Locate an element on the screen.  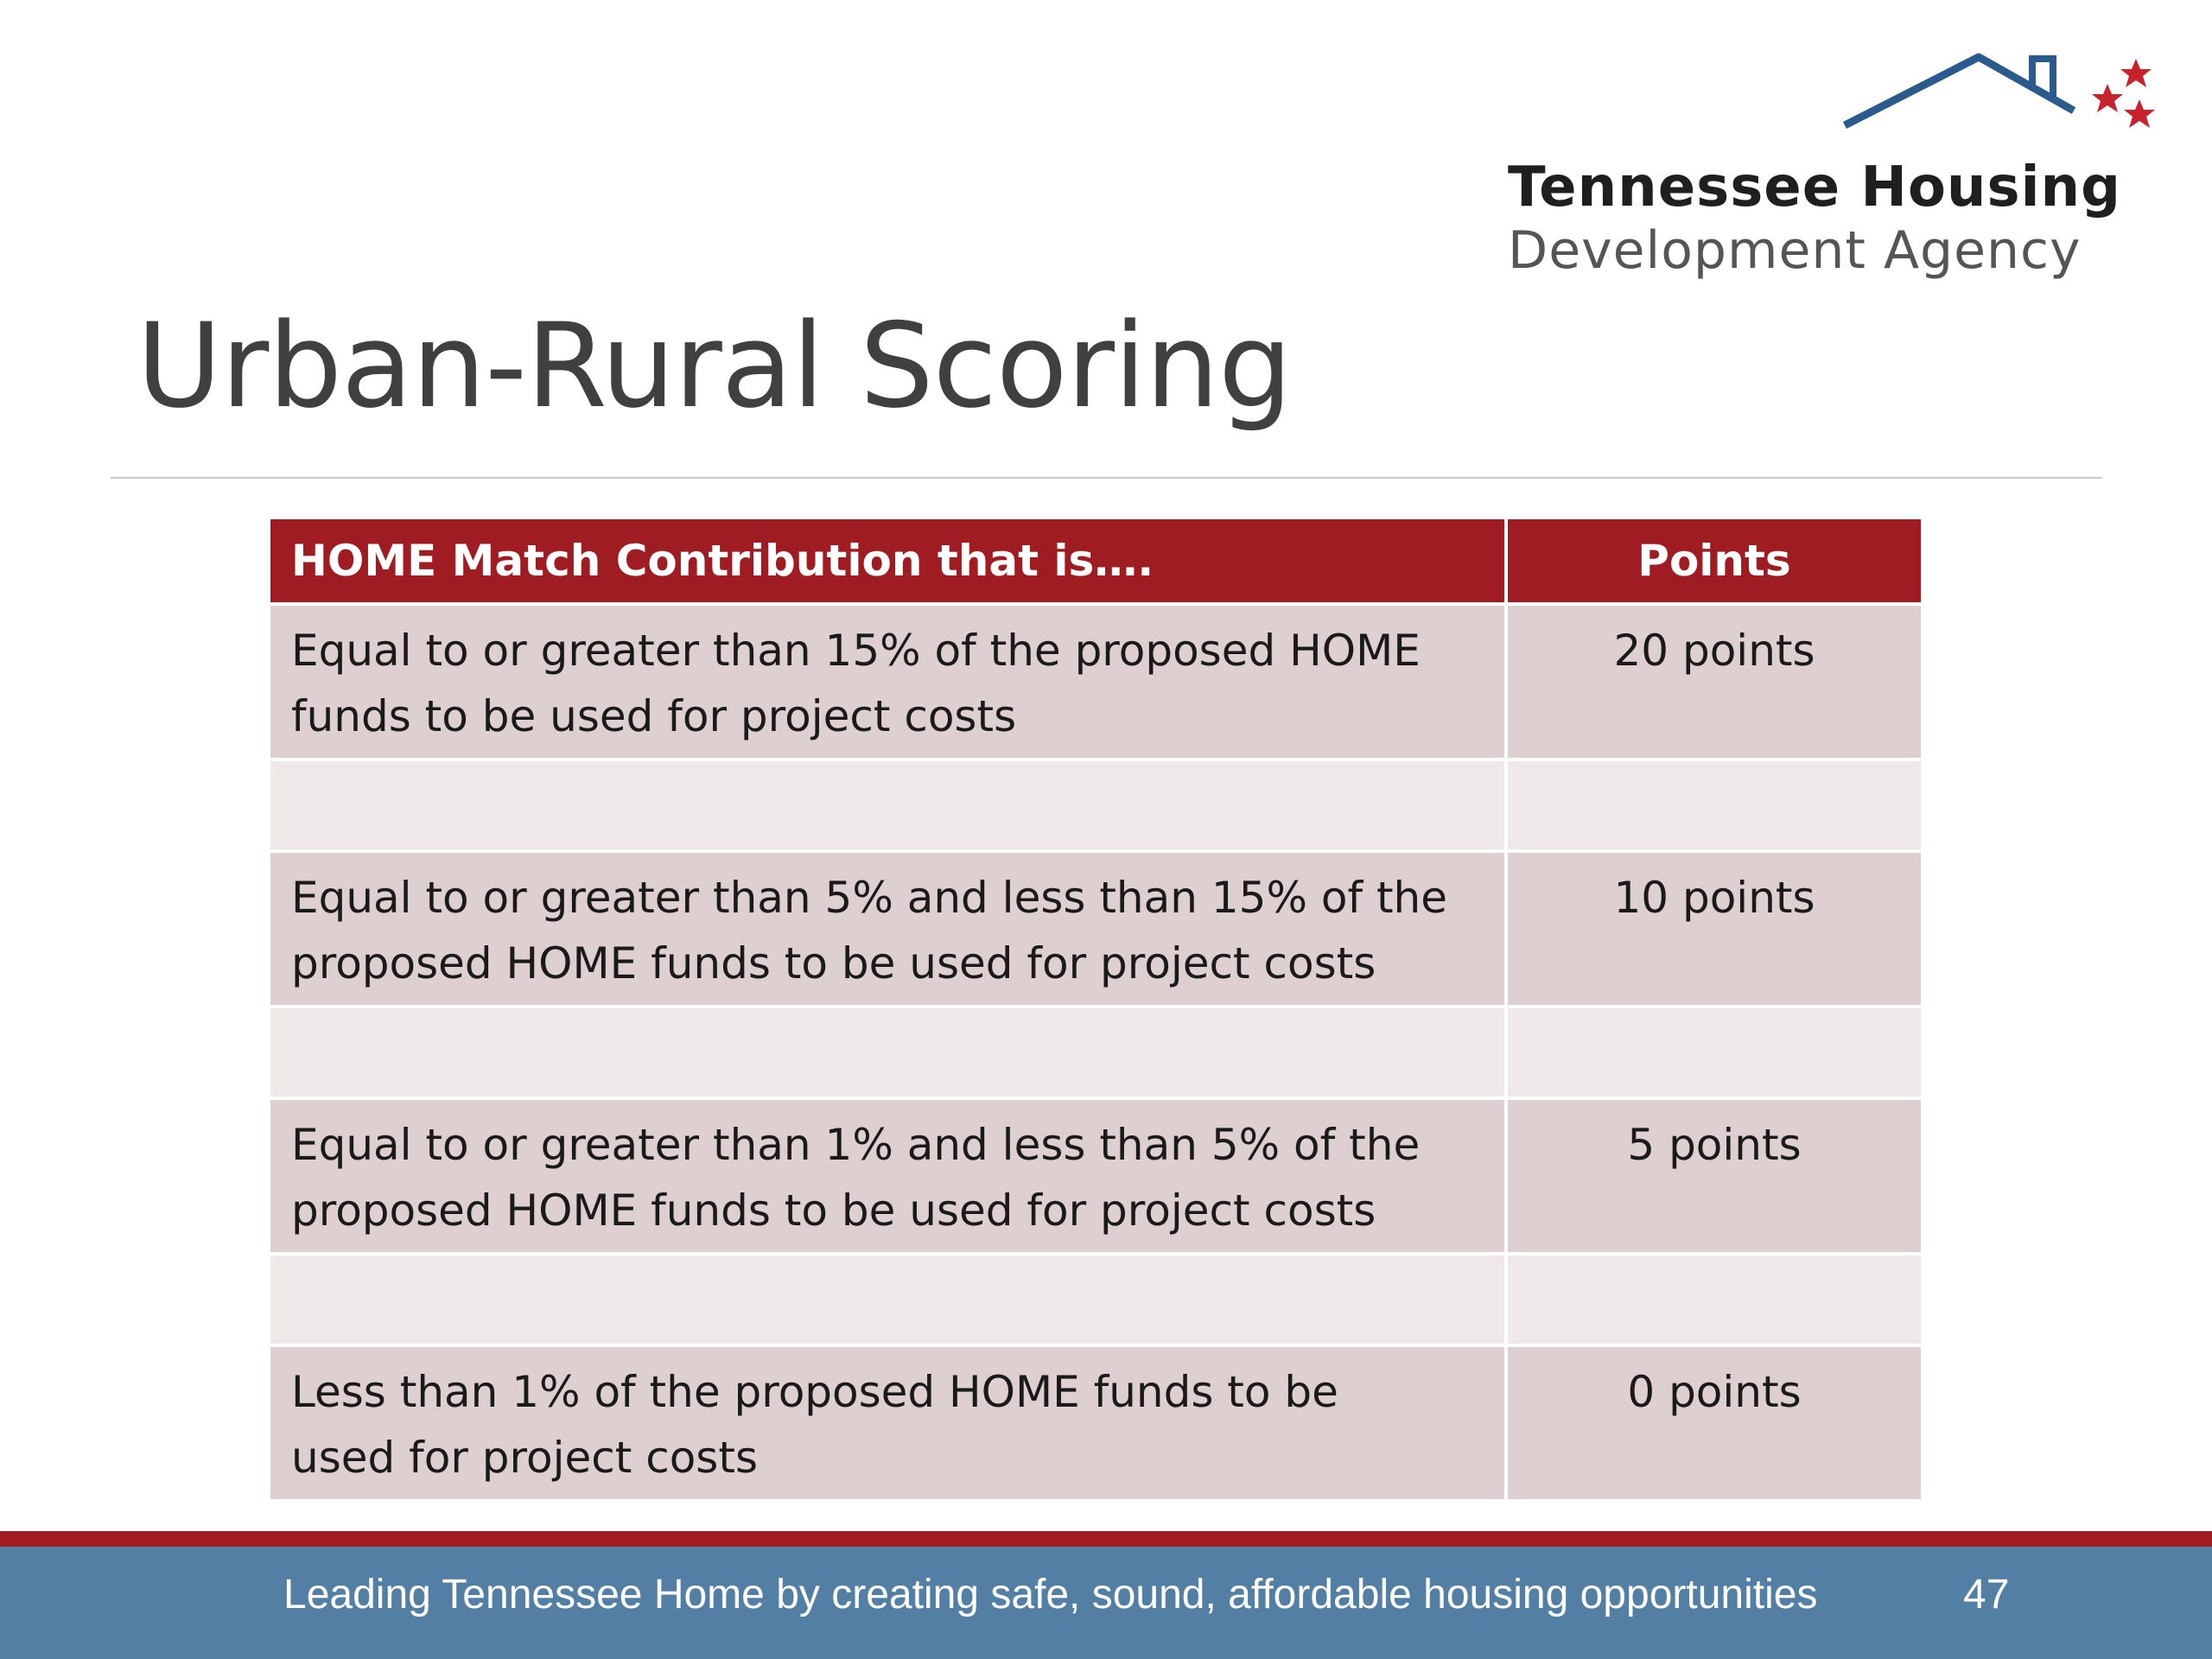
column-header-points: Points is located at coordinates (1714, 560).